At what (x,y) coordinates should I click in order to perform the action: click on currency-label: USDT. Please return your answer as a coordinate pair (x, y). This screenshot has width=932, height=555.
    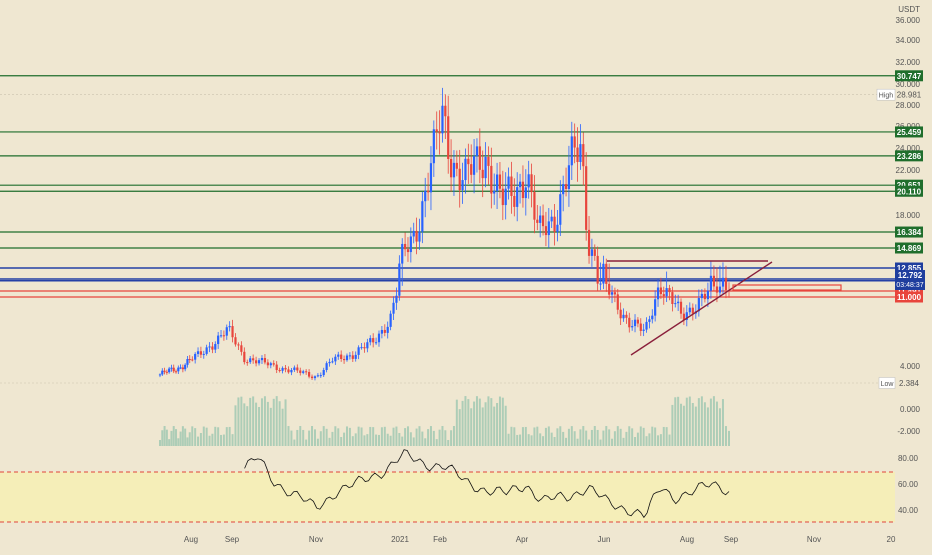
    Looking at the image, I should click on (909, 9).